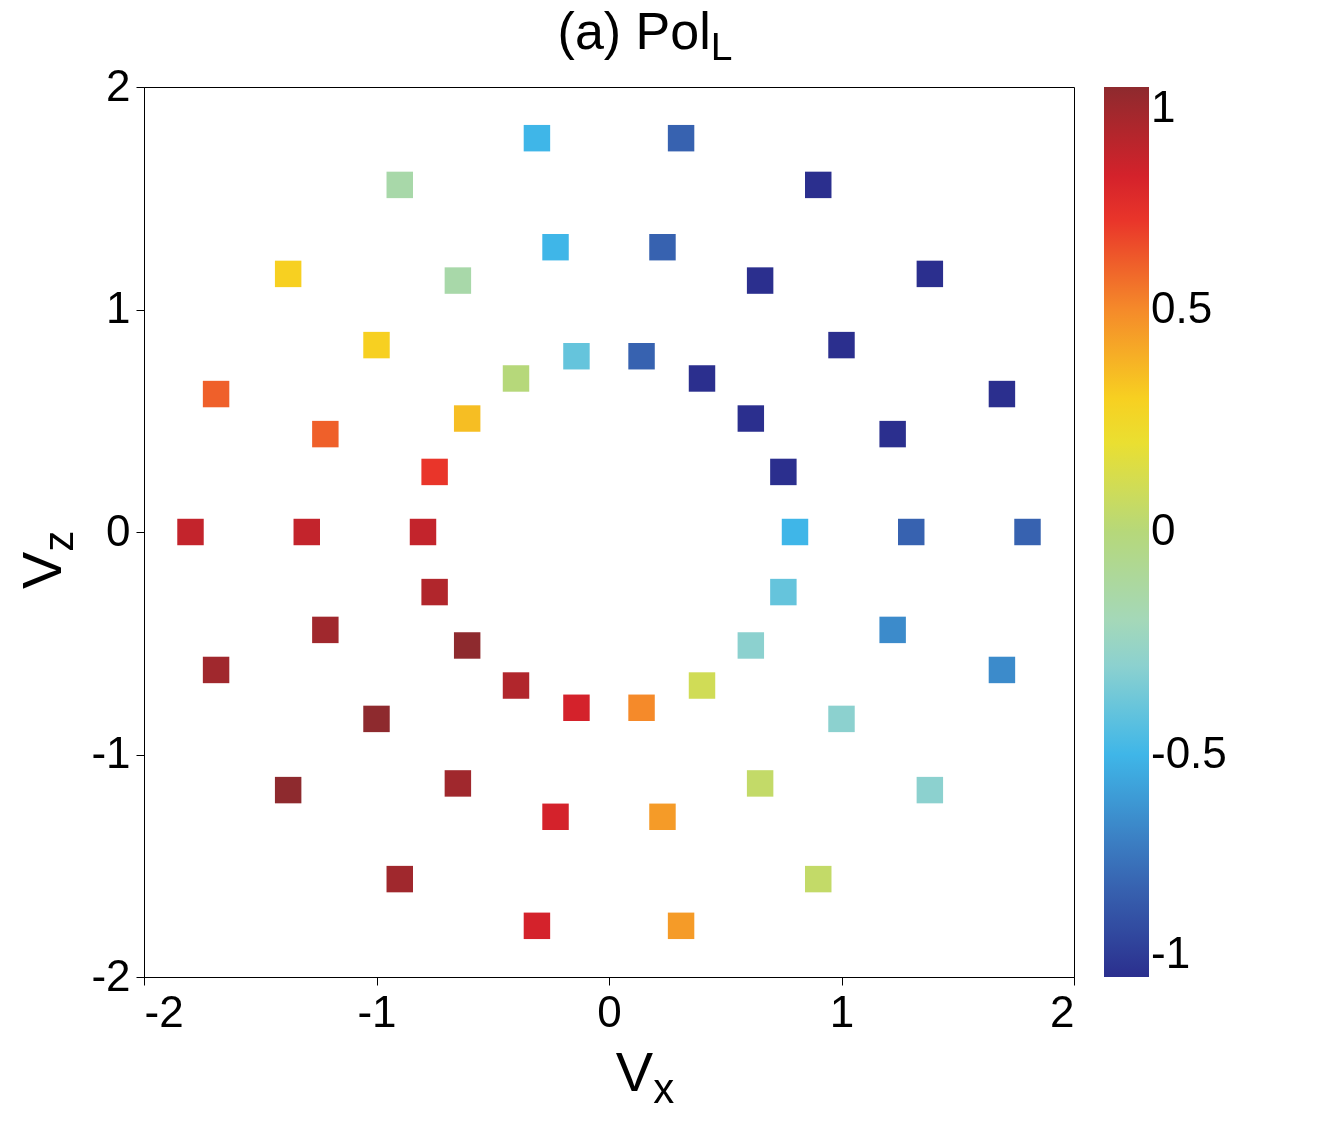 The image size is (1344, 1134). Describe the element at coordinates (1163, 106) in the screenshot. I see `color-bar-label: 1` at that location.